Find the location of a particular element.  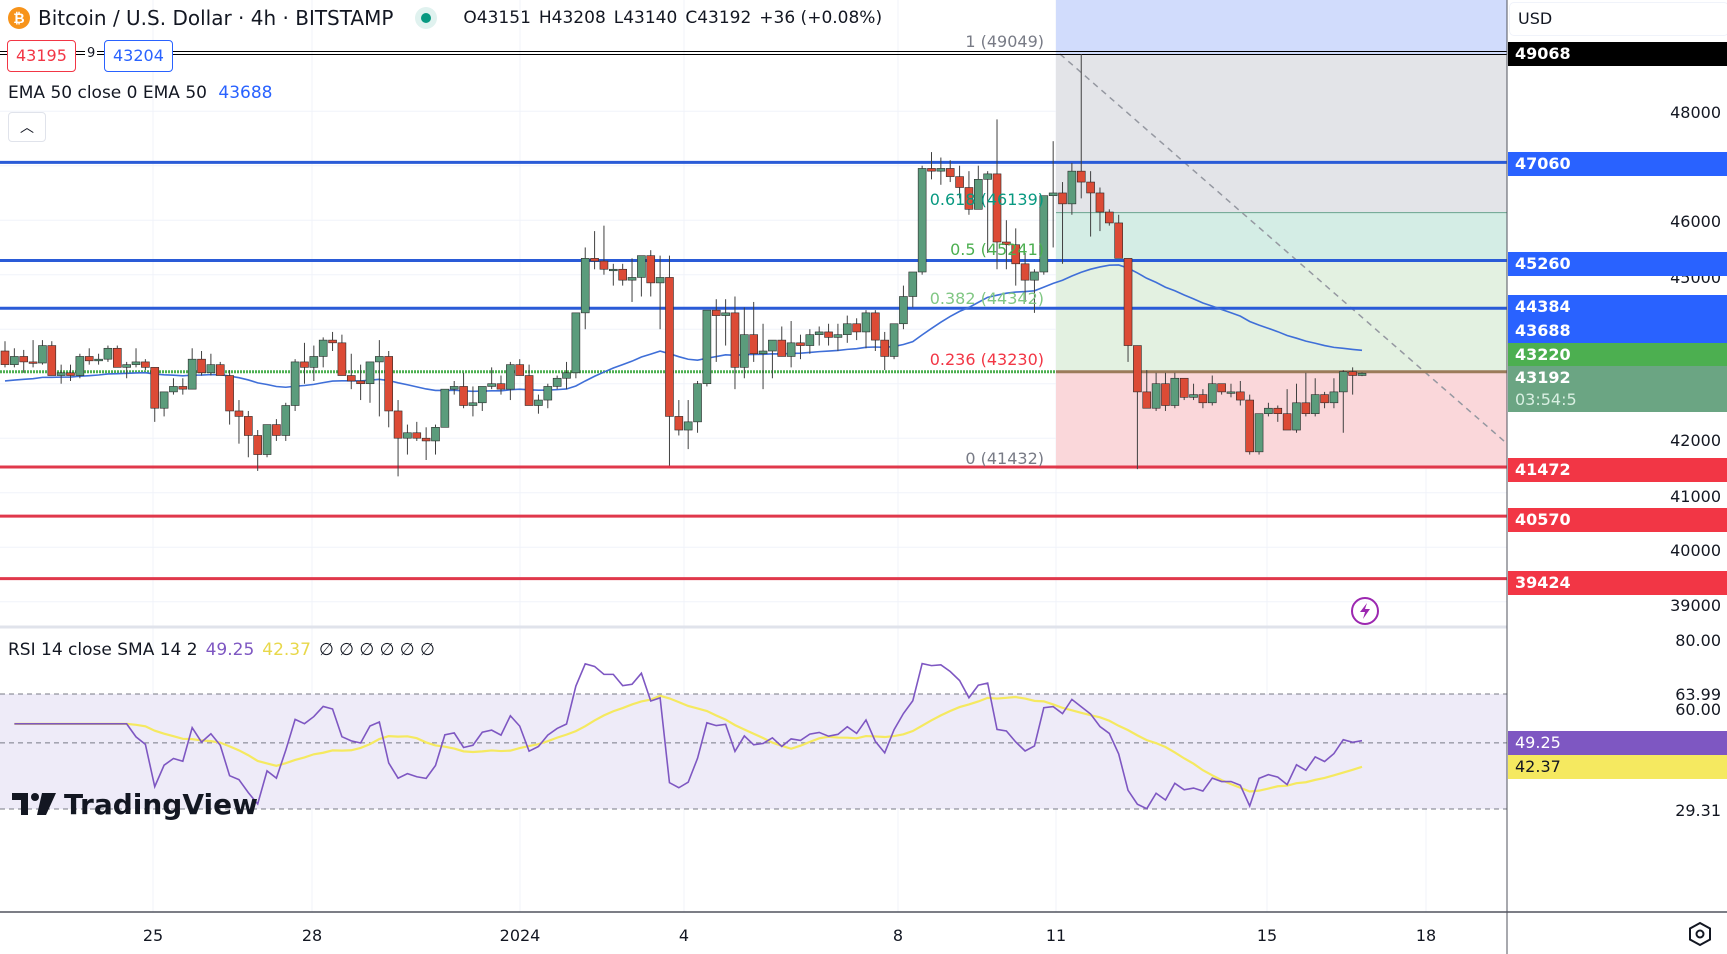

fib-level-label: 0.382 (44342) is located at coordinates (986, 298).